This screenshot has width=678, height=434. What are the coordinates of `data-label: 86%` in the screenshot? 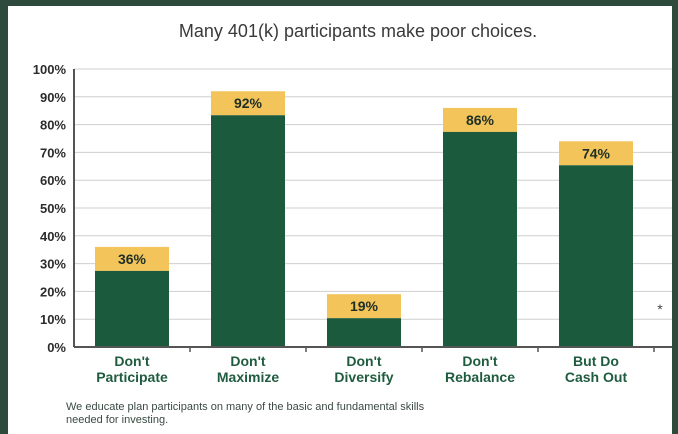 It's located at (480, 120).